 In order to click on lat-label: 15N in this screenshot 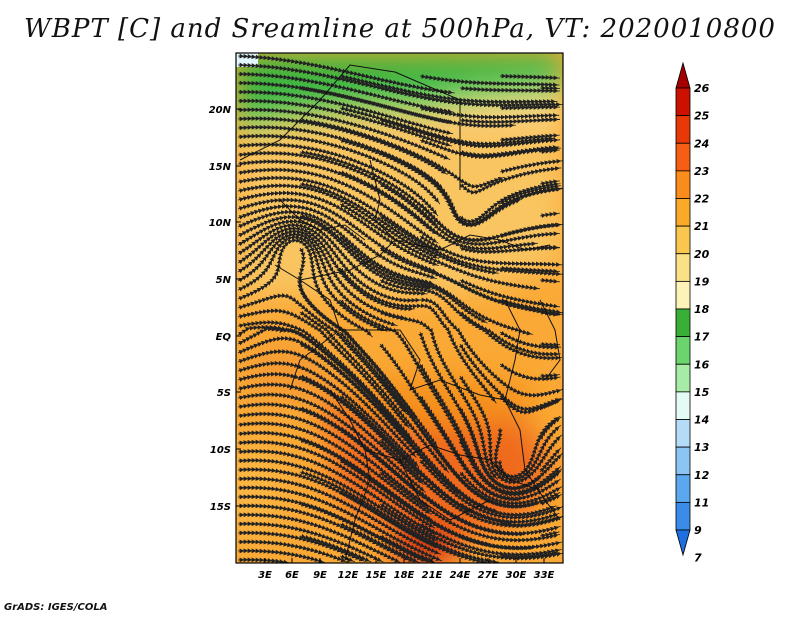, I will do `click(220, 167)`.